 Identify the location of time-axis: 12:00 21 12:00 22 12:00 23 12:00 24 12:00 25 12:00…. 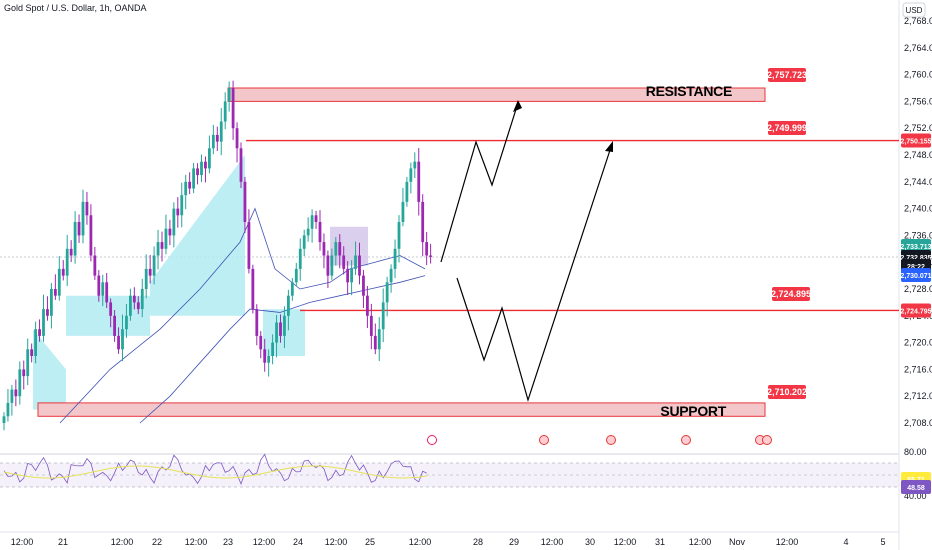
(448, 542).